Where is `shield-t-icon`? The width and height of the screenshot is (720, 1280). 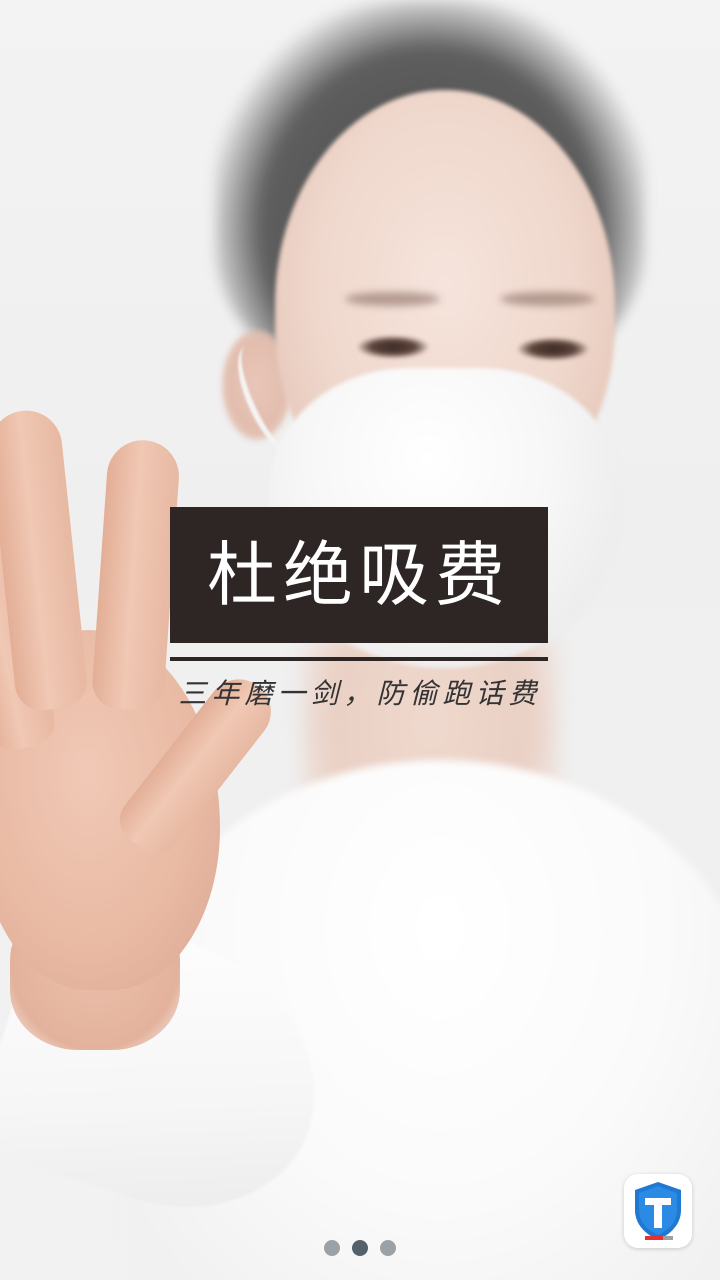
shield-t-icon is located at coordinates (658, 1211).